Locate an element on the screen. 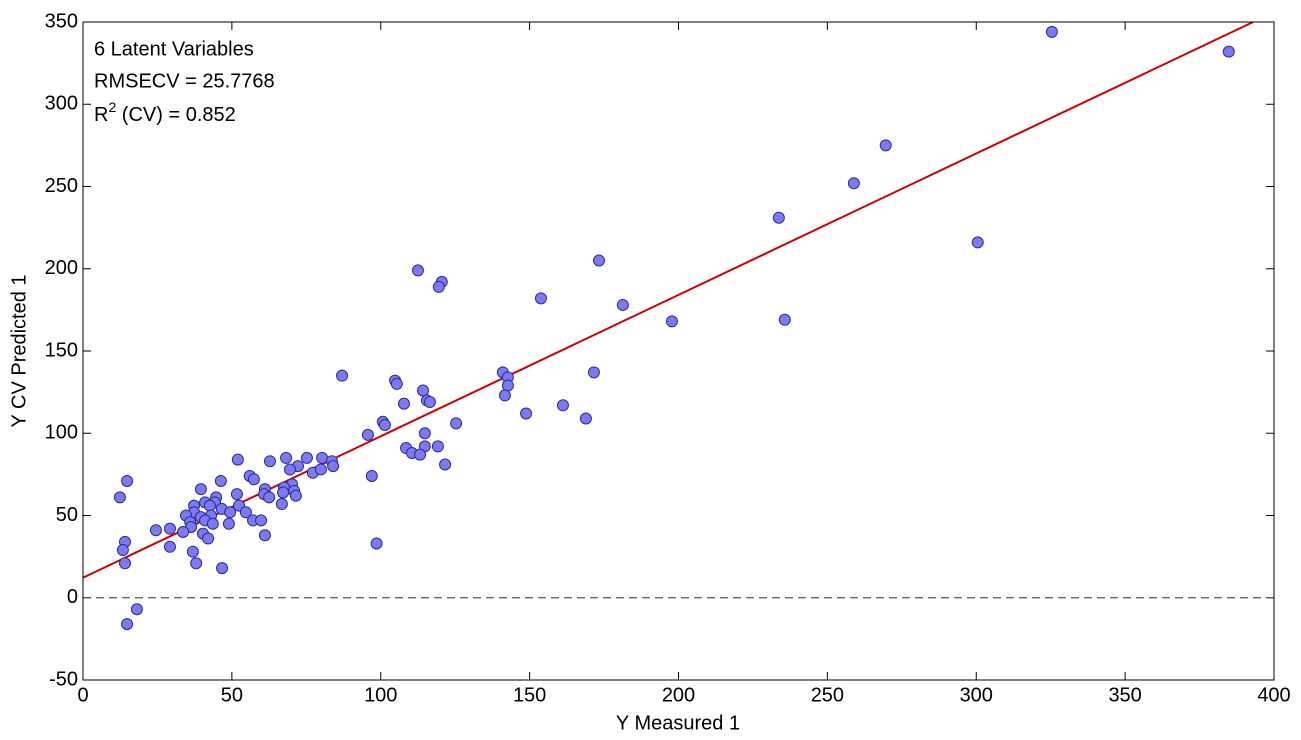 The height and width of the screenshot is (740, 1301). y-tick-label: 50 is located at coordinates (67, 515).